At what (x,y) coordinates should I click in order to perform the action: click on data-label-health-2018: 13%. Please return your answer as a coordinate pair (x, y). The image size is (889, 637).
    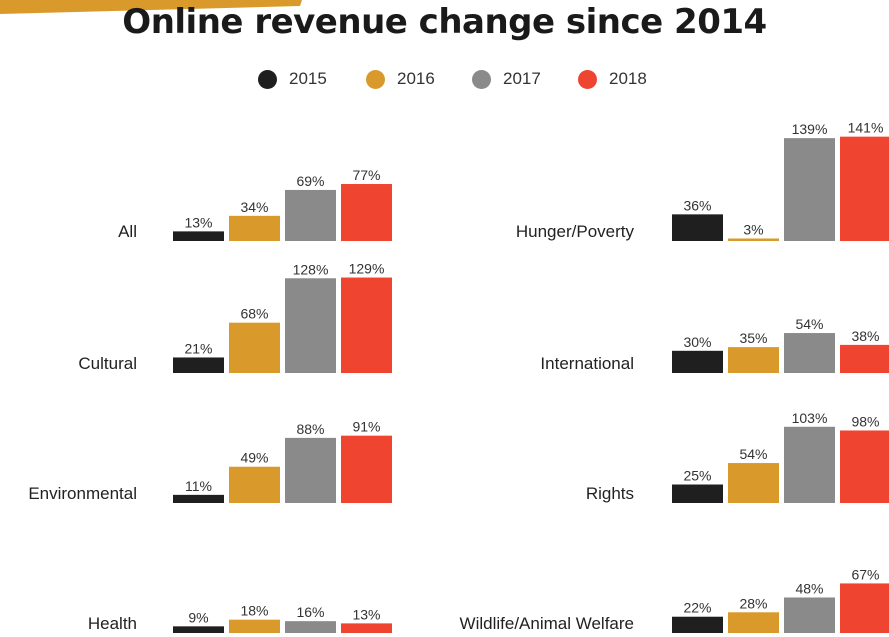
    Looking at the image, I should click on (366, 614).